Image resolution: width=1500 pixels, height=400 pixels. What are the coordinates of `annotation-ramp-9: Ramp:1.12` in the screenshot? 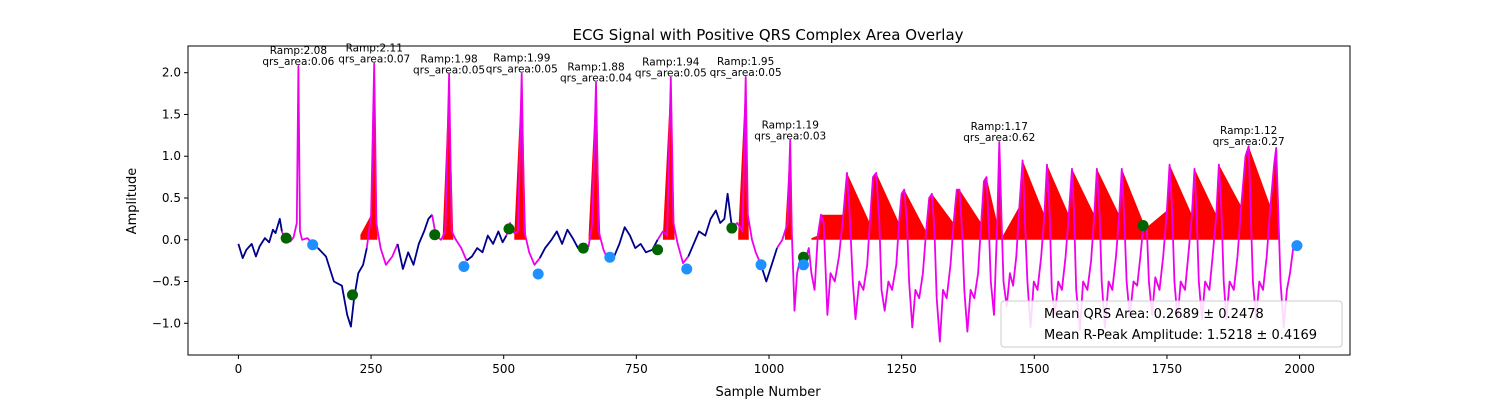 It's located at (1248, 131).